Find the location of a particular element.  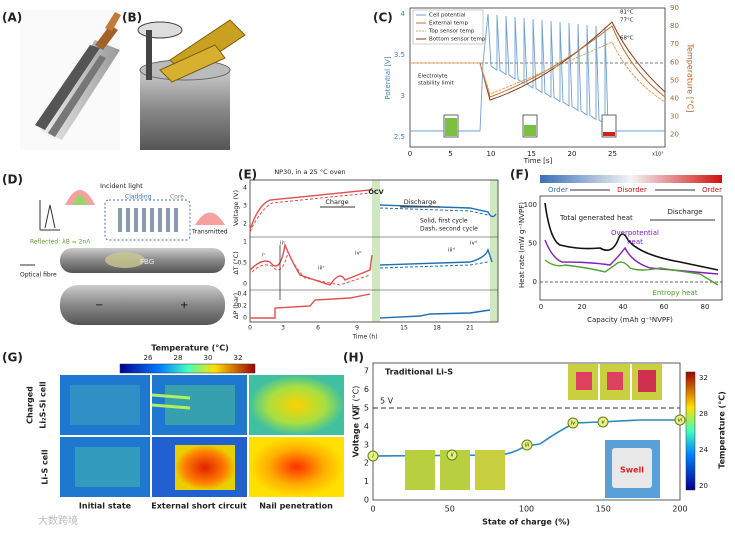

panel-label: (D) is located at coordinates (12, 180).